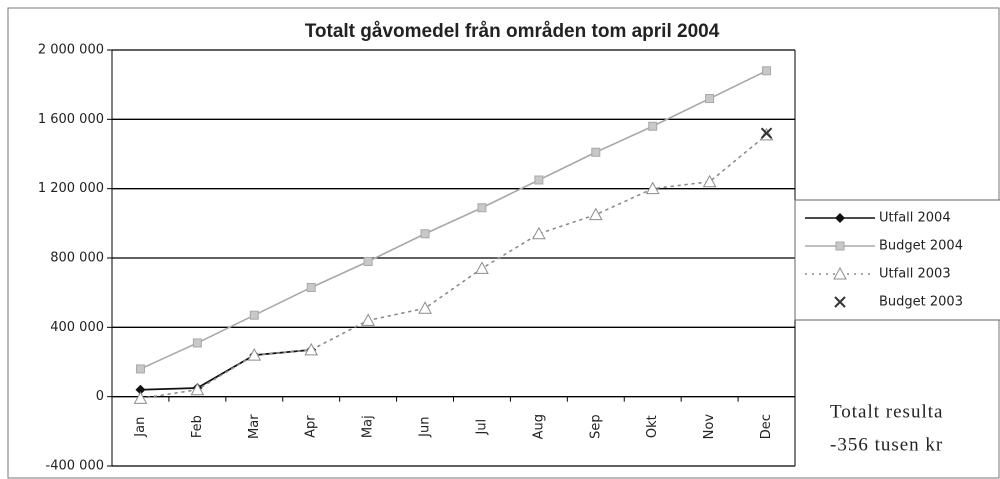 The image size is (1000, 479). What do you see at coordinates (595, 426) in the screenshot?
I see `x-tick-label: Sep` at bounding box center [595, 426].